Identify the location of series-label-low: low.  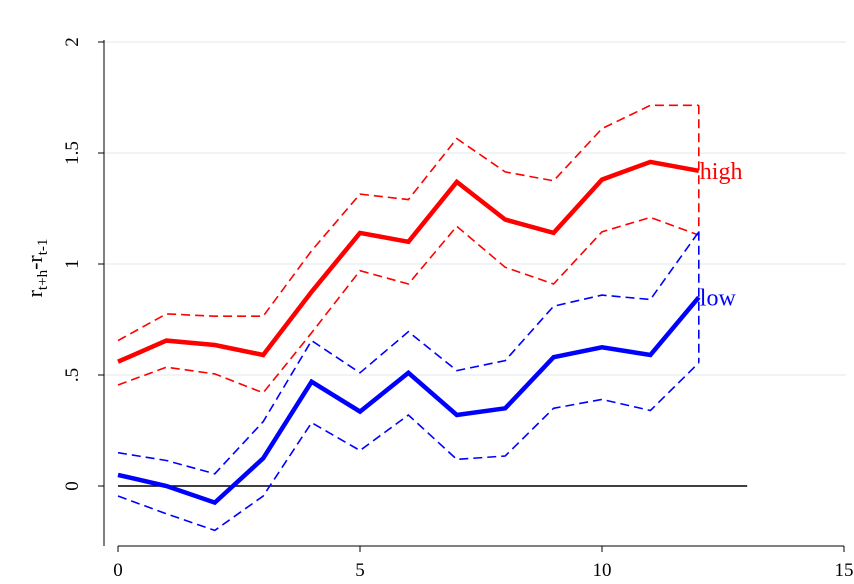
(718, 298).